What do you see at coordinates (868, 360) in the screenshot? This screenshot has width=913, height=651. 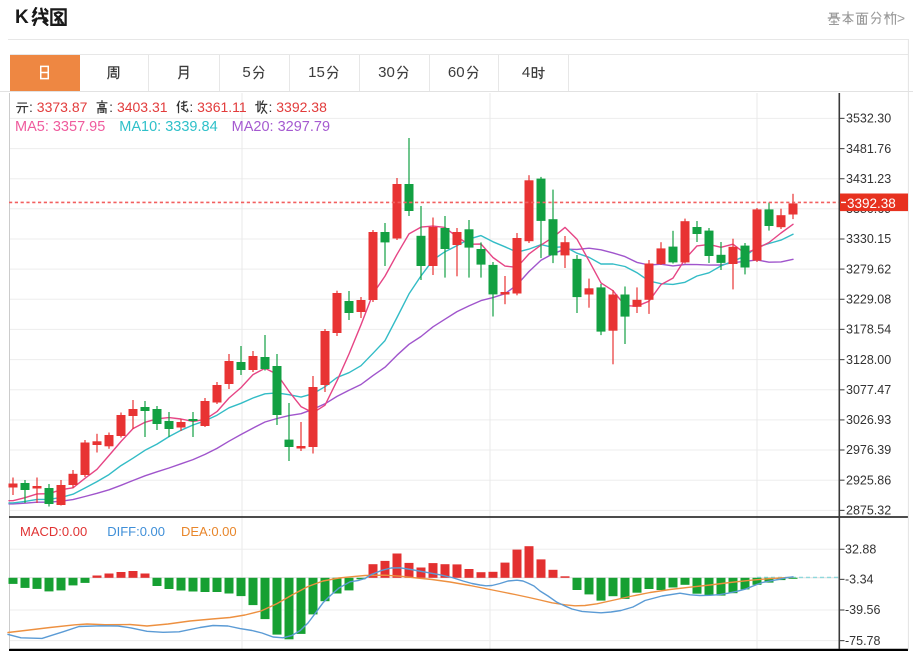 I see `svg-text: 3128.00` at bounding box center [868, 360].